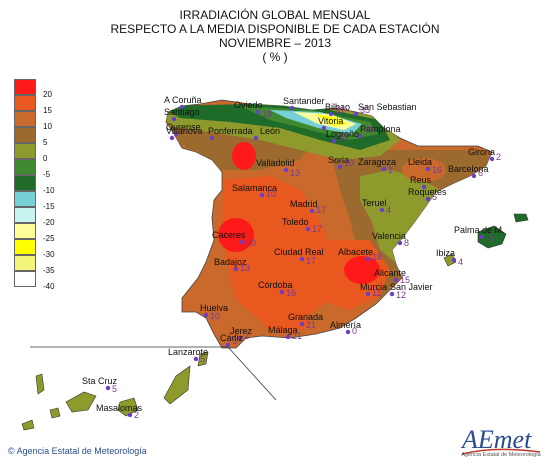 The height and width of the screenshot is (466, 550). What do you see at coordinates (492, 237) in the screenshot?
I see `mallorca-island` at bounding box center [492, 237].